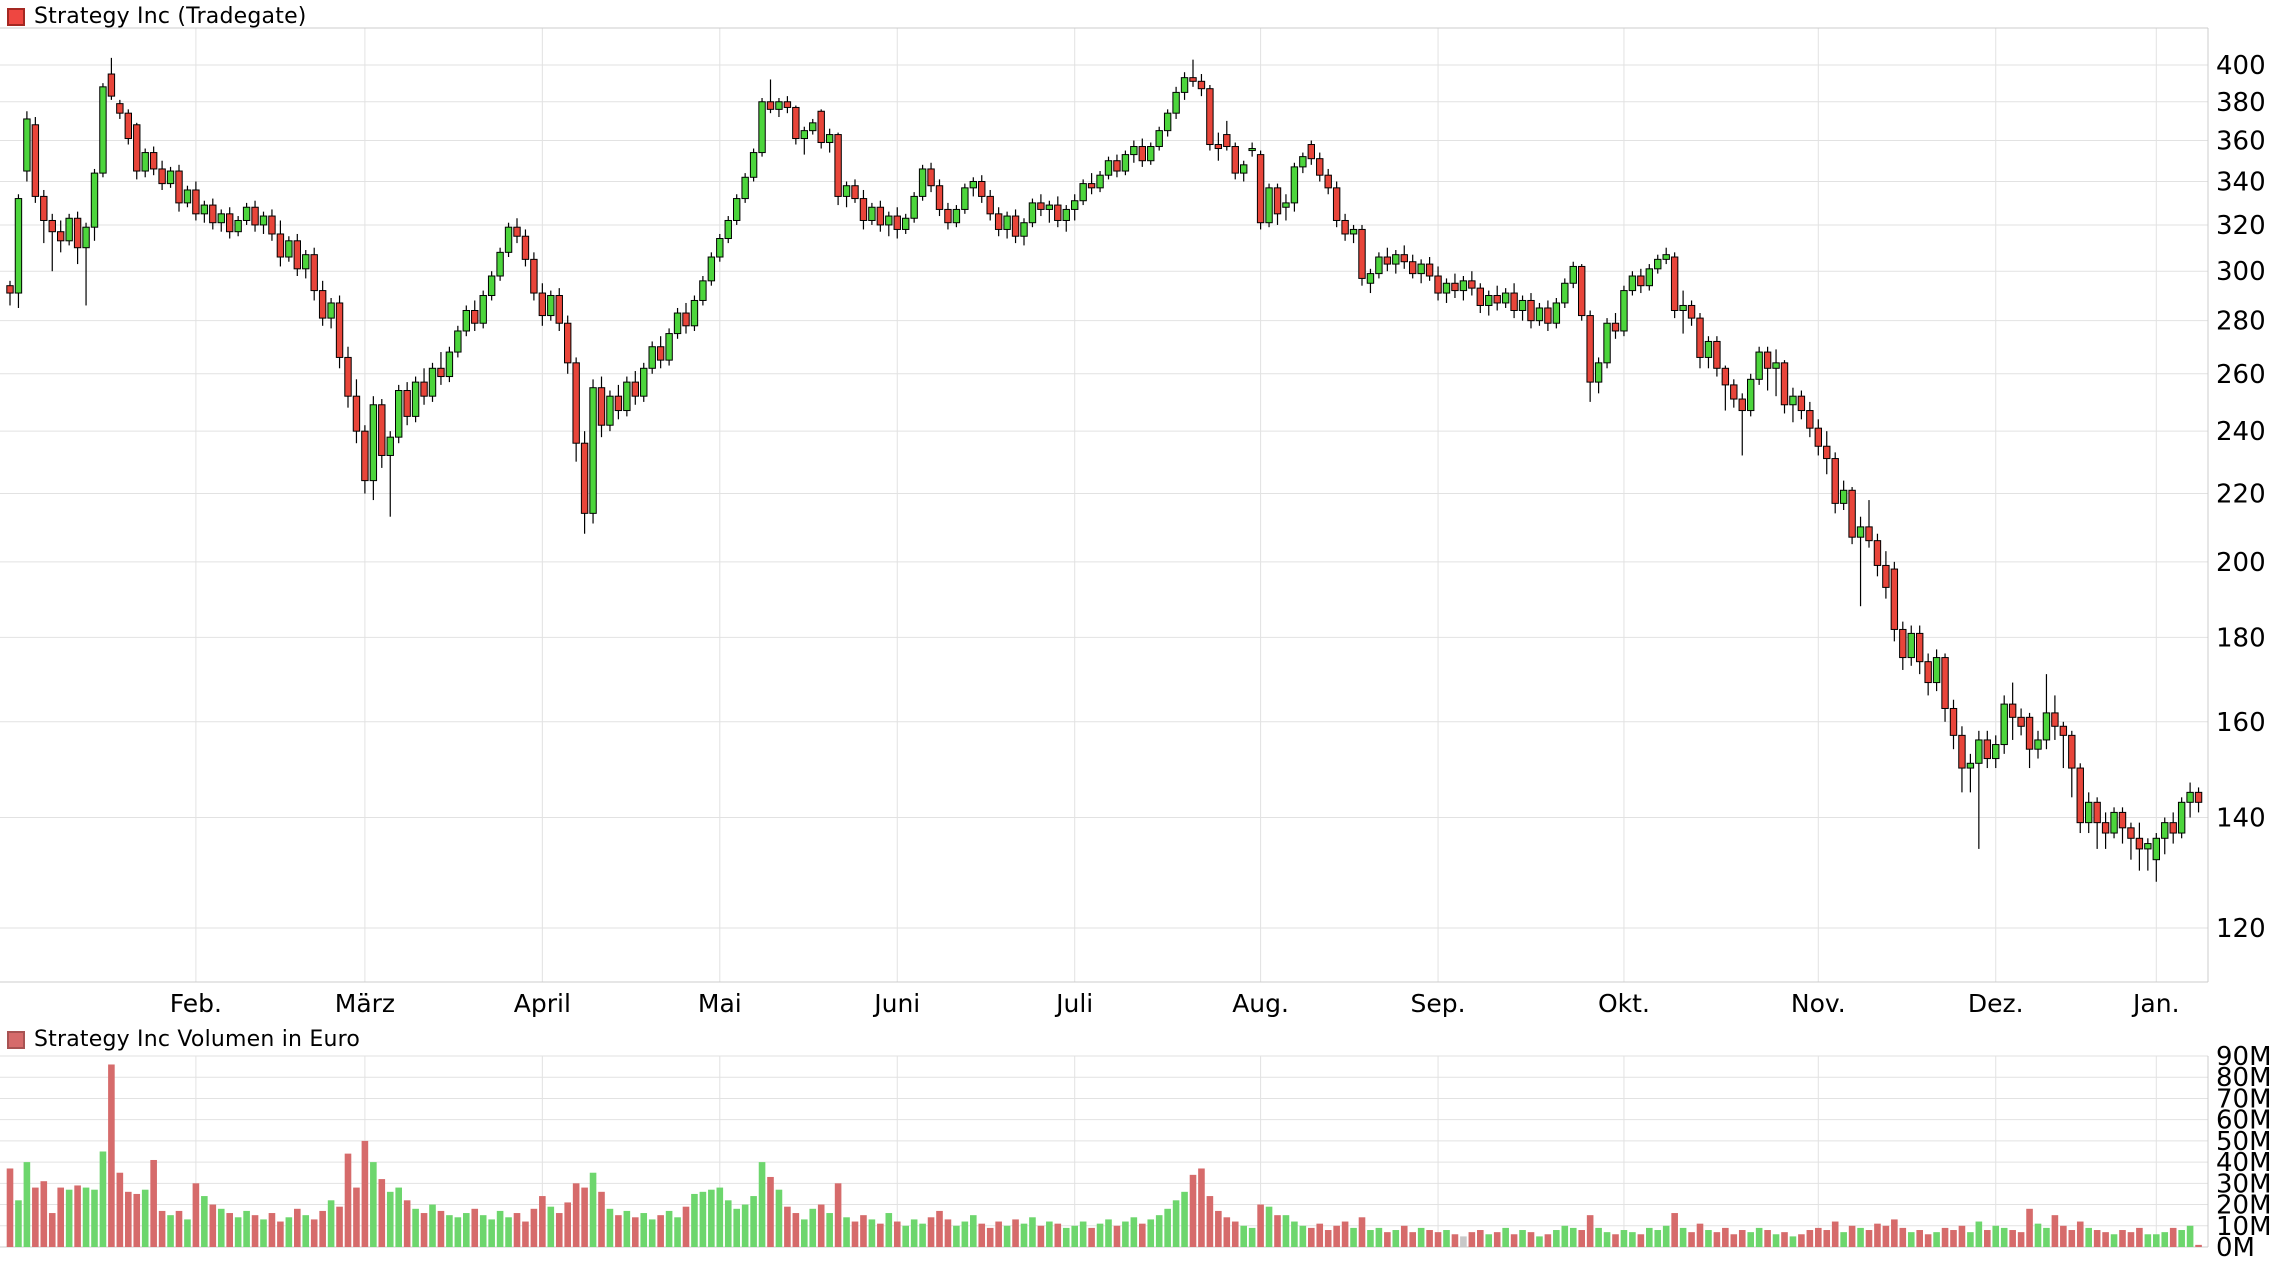 The width and height of the screenshot is (2291, 1272). I want to click on price-legend-swatch-icon, so click(16, 16).